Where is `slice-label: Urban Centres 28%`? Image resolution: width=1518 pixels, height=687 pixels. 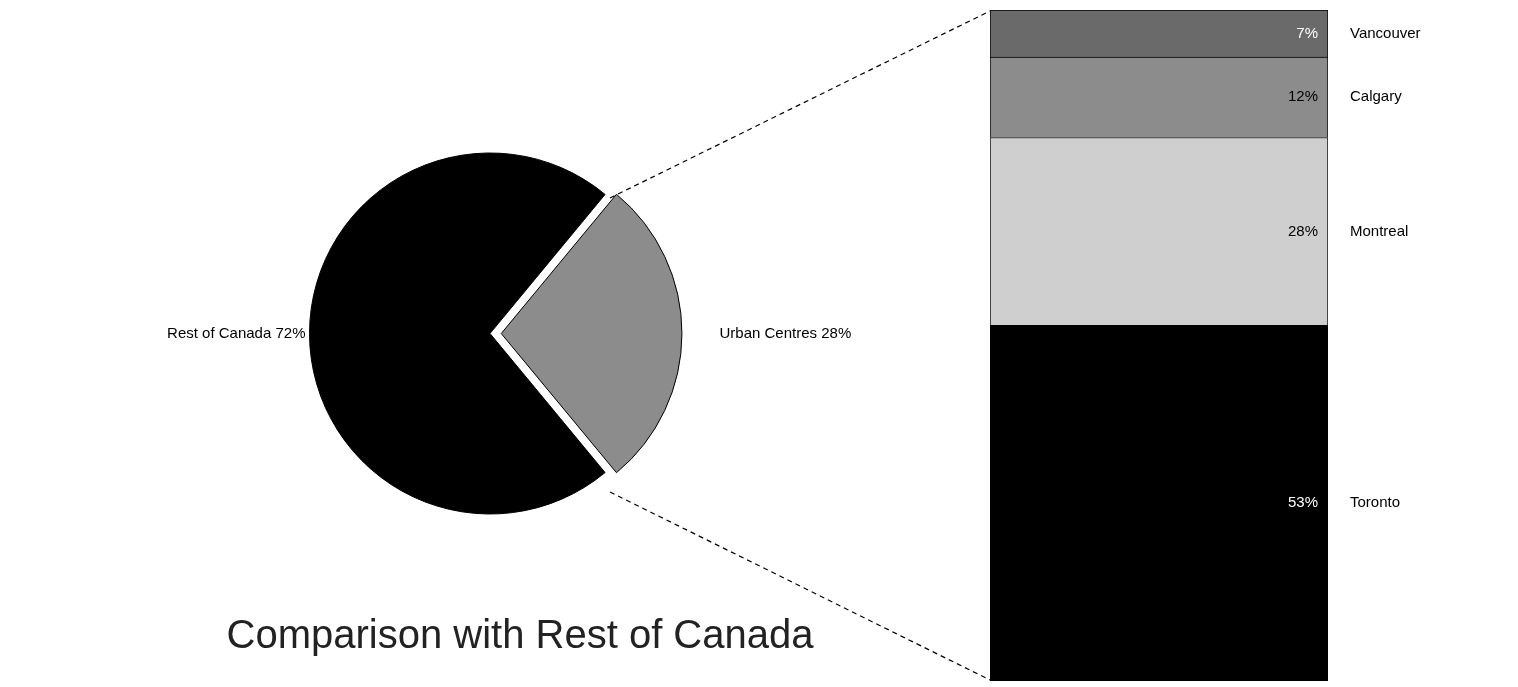 slice-label: Urban Centres 28% is located at coordinates (785, 332).